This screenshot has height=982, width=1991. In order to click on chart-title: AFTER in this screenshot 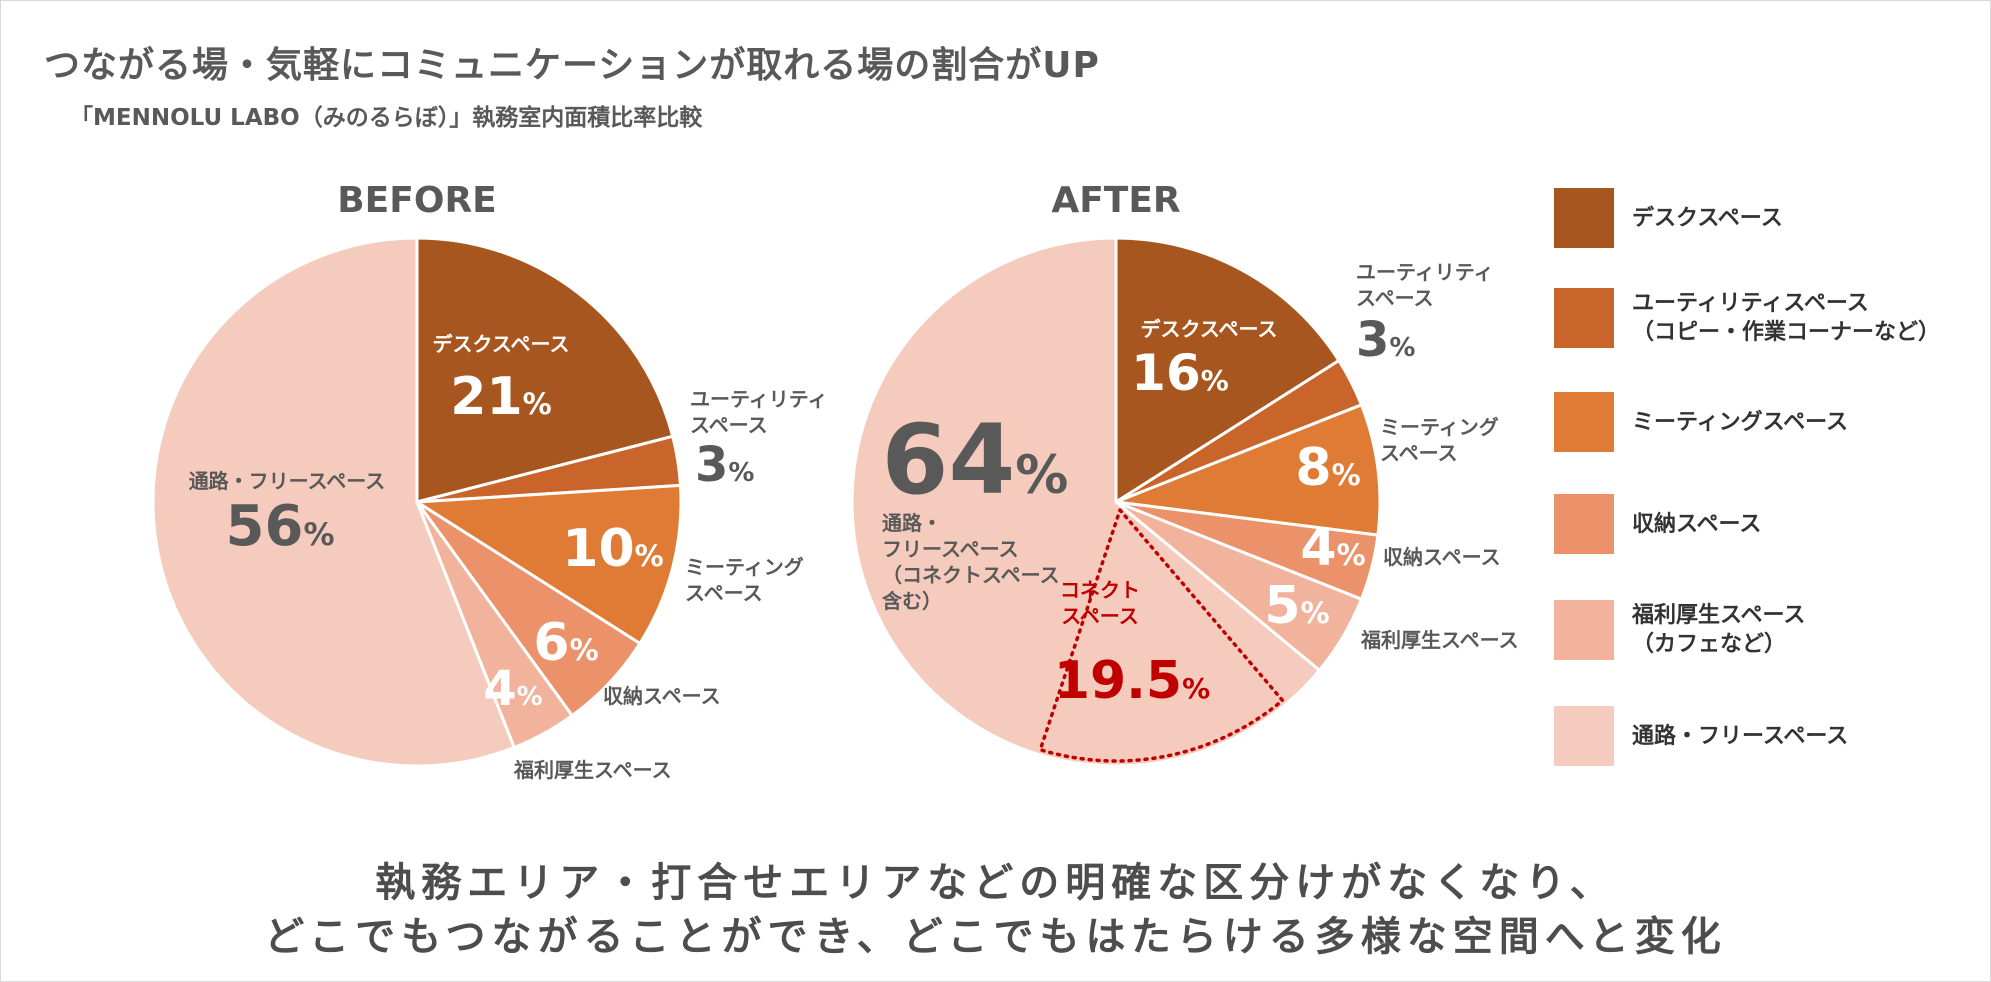, I will do `click(1115, 200)`.